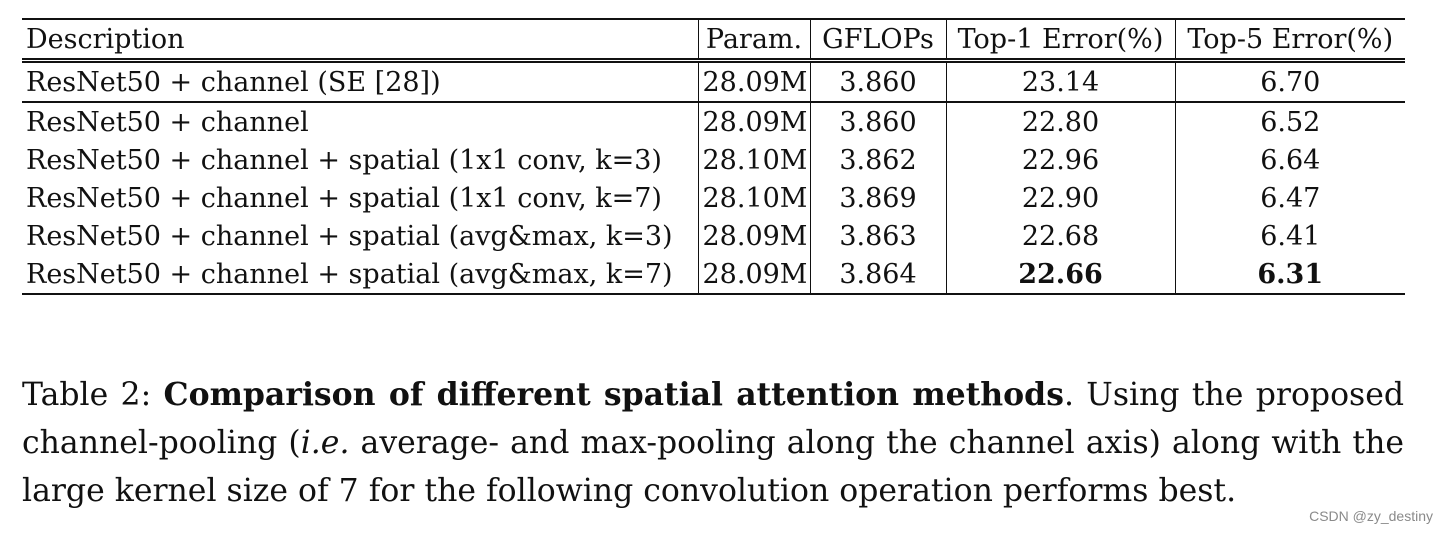 This screenshot has height=534, width=1447. I want to click on cell-top5: 6.64, so click(1289, 160).